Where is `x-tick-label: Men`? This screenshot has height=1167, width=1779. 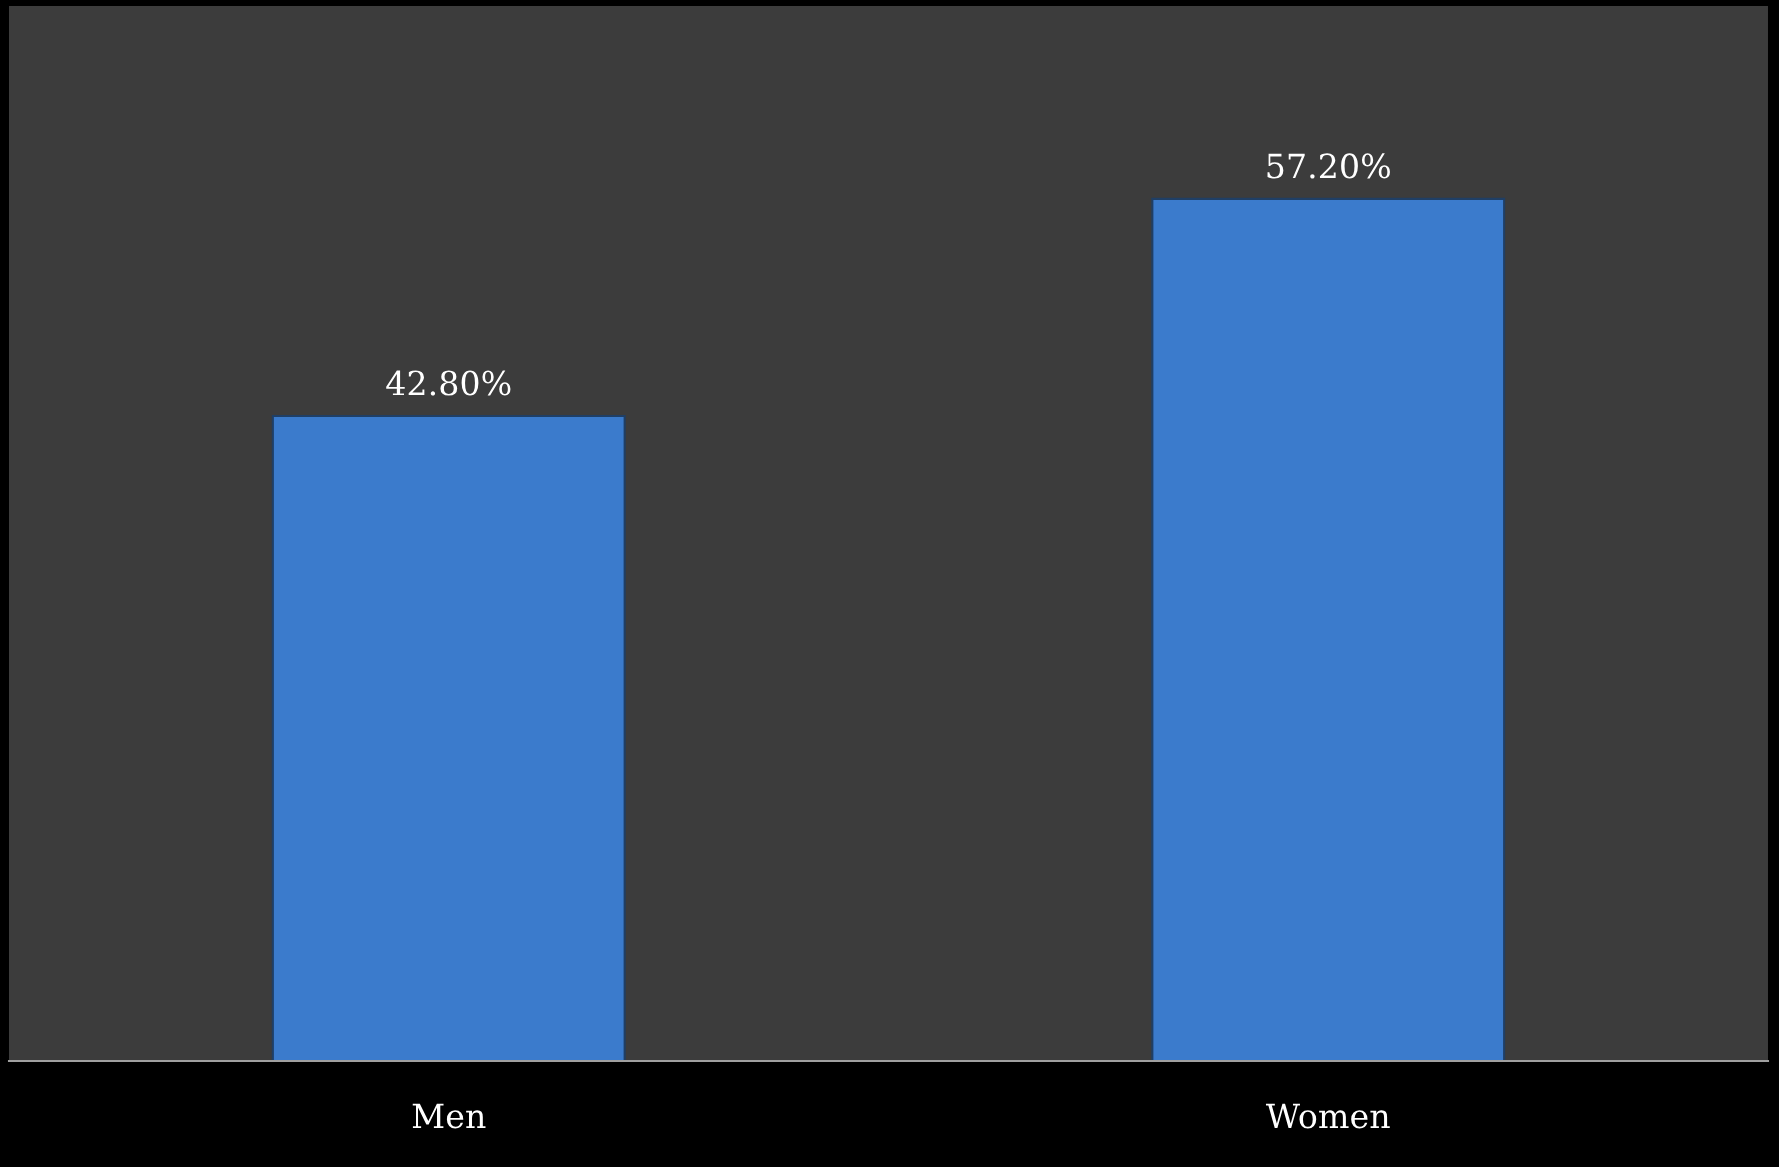 x-tick-label: Men is located at coordinates (449, 1116).